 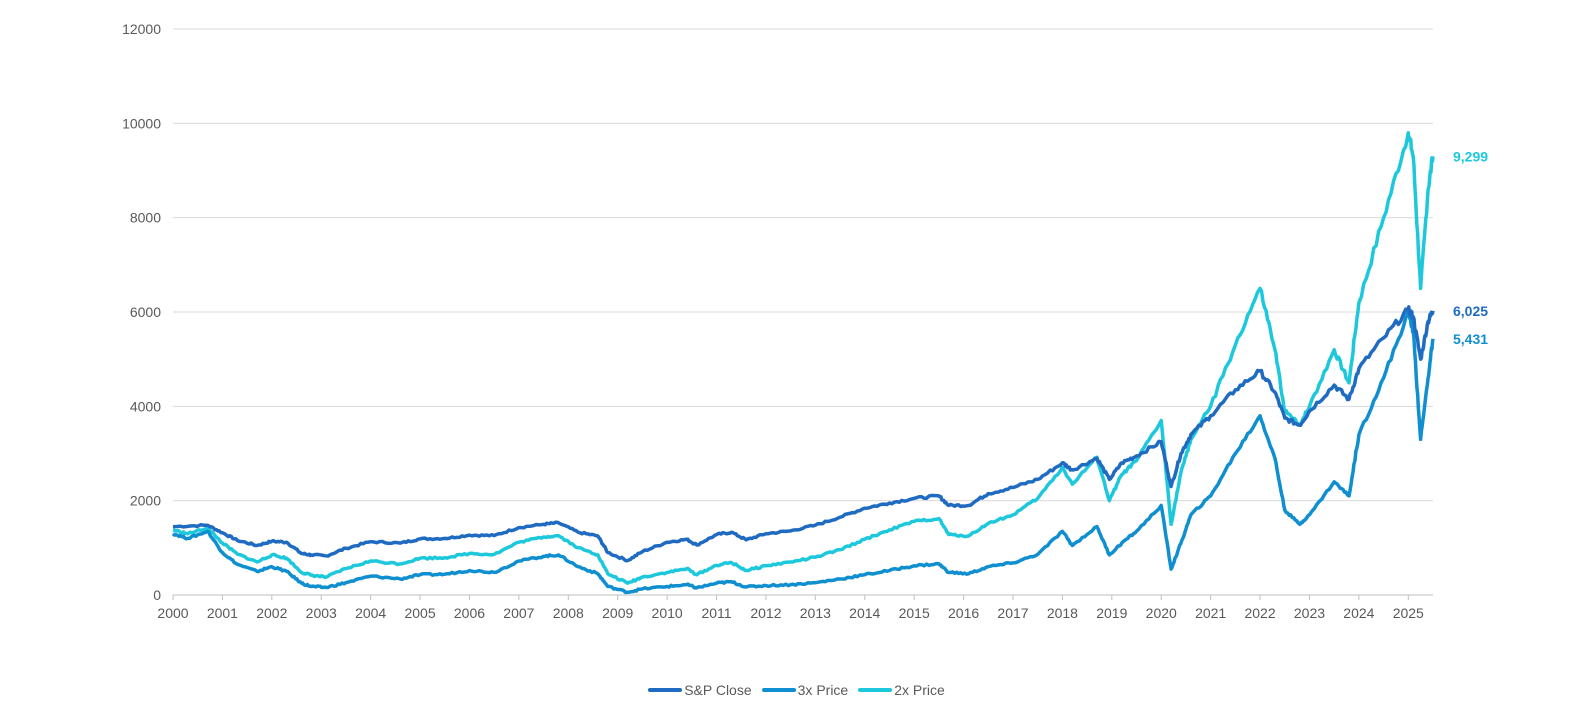 What do you see at coordinates (1470, 156) in the screenshot?
I see `end-label-2x-price: 9,299` at bounding box center [1470, 156].